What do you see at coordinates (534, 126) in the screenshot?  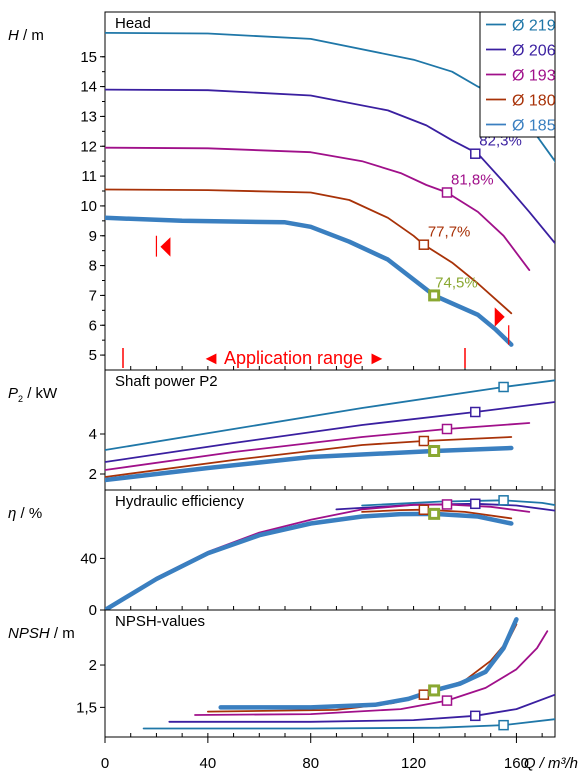 I see `legend-entry: Ø 185` at bounding box center [534, 126].